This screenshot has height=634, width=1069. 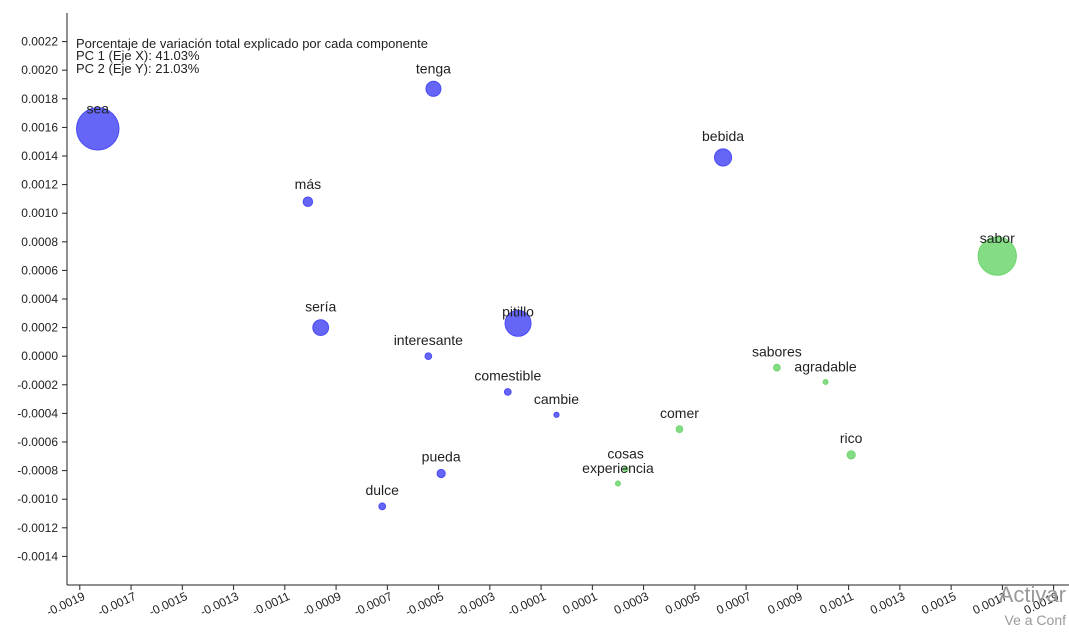 What do you see at coordinates (433, 88) in the screenshot?
I see `data-point-tenga` at bounding box center [433, 88].